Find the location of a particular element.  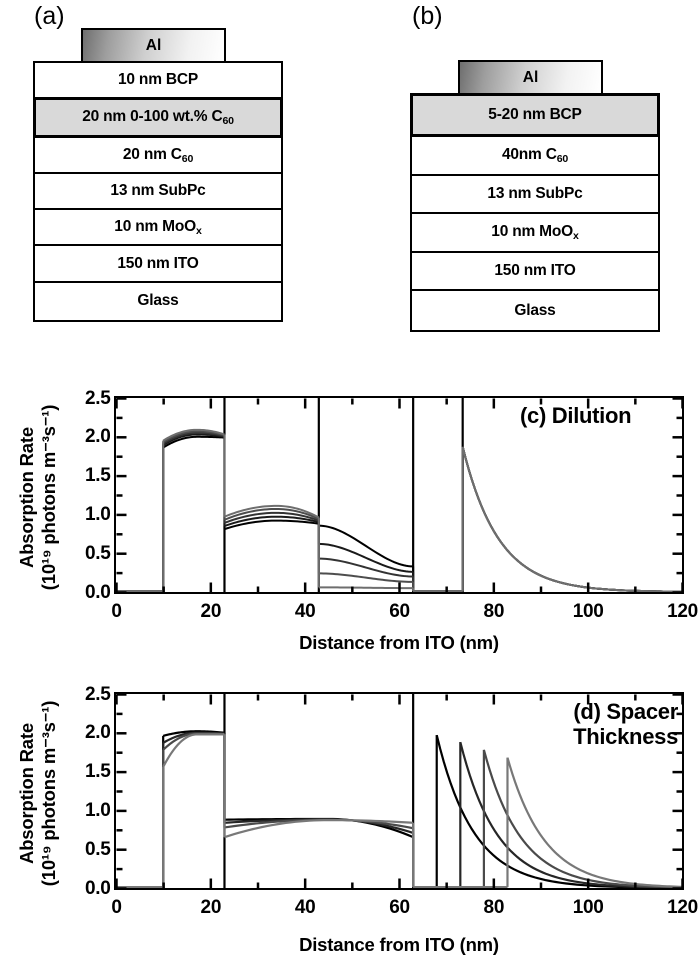

stack-layer: 10 nm BCP is located at coordinates (158, 80).